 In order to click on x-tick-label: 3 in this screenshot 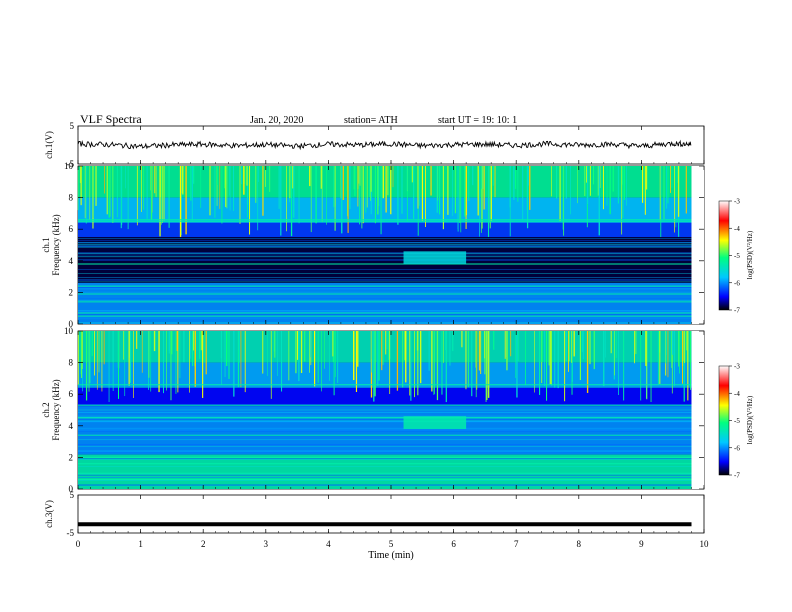, I will do `click(266, 544)`.